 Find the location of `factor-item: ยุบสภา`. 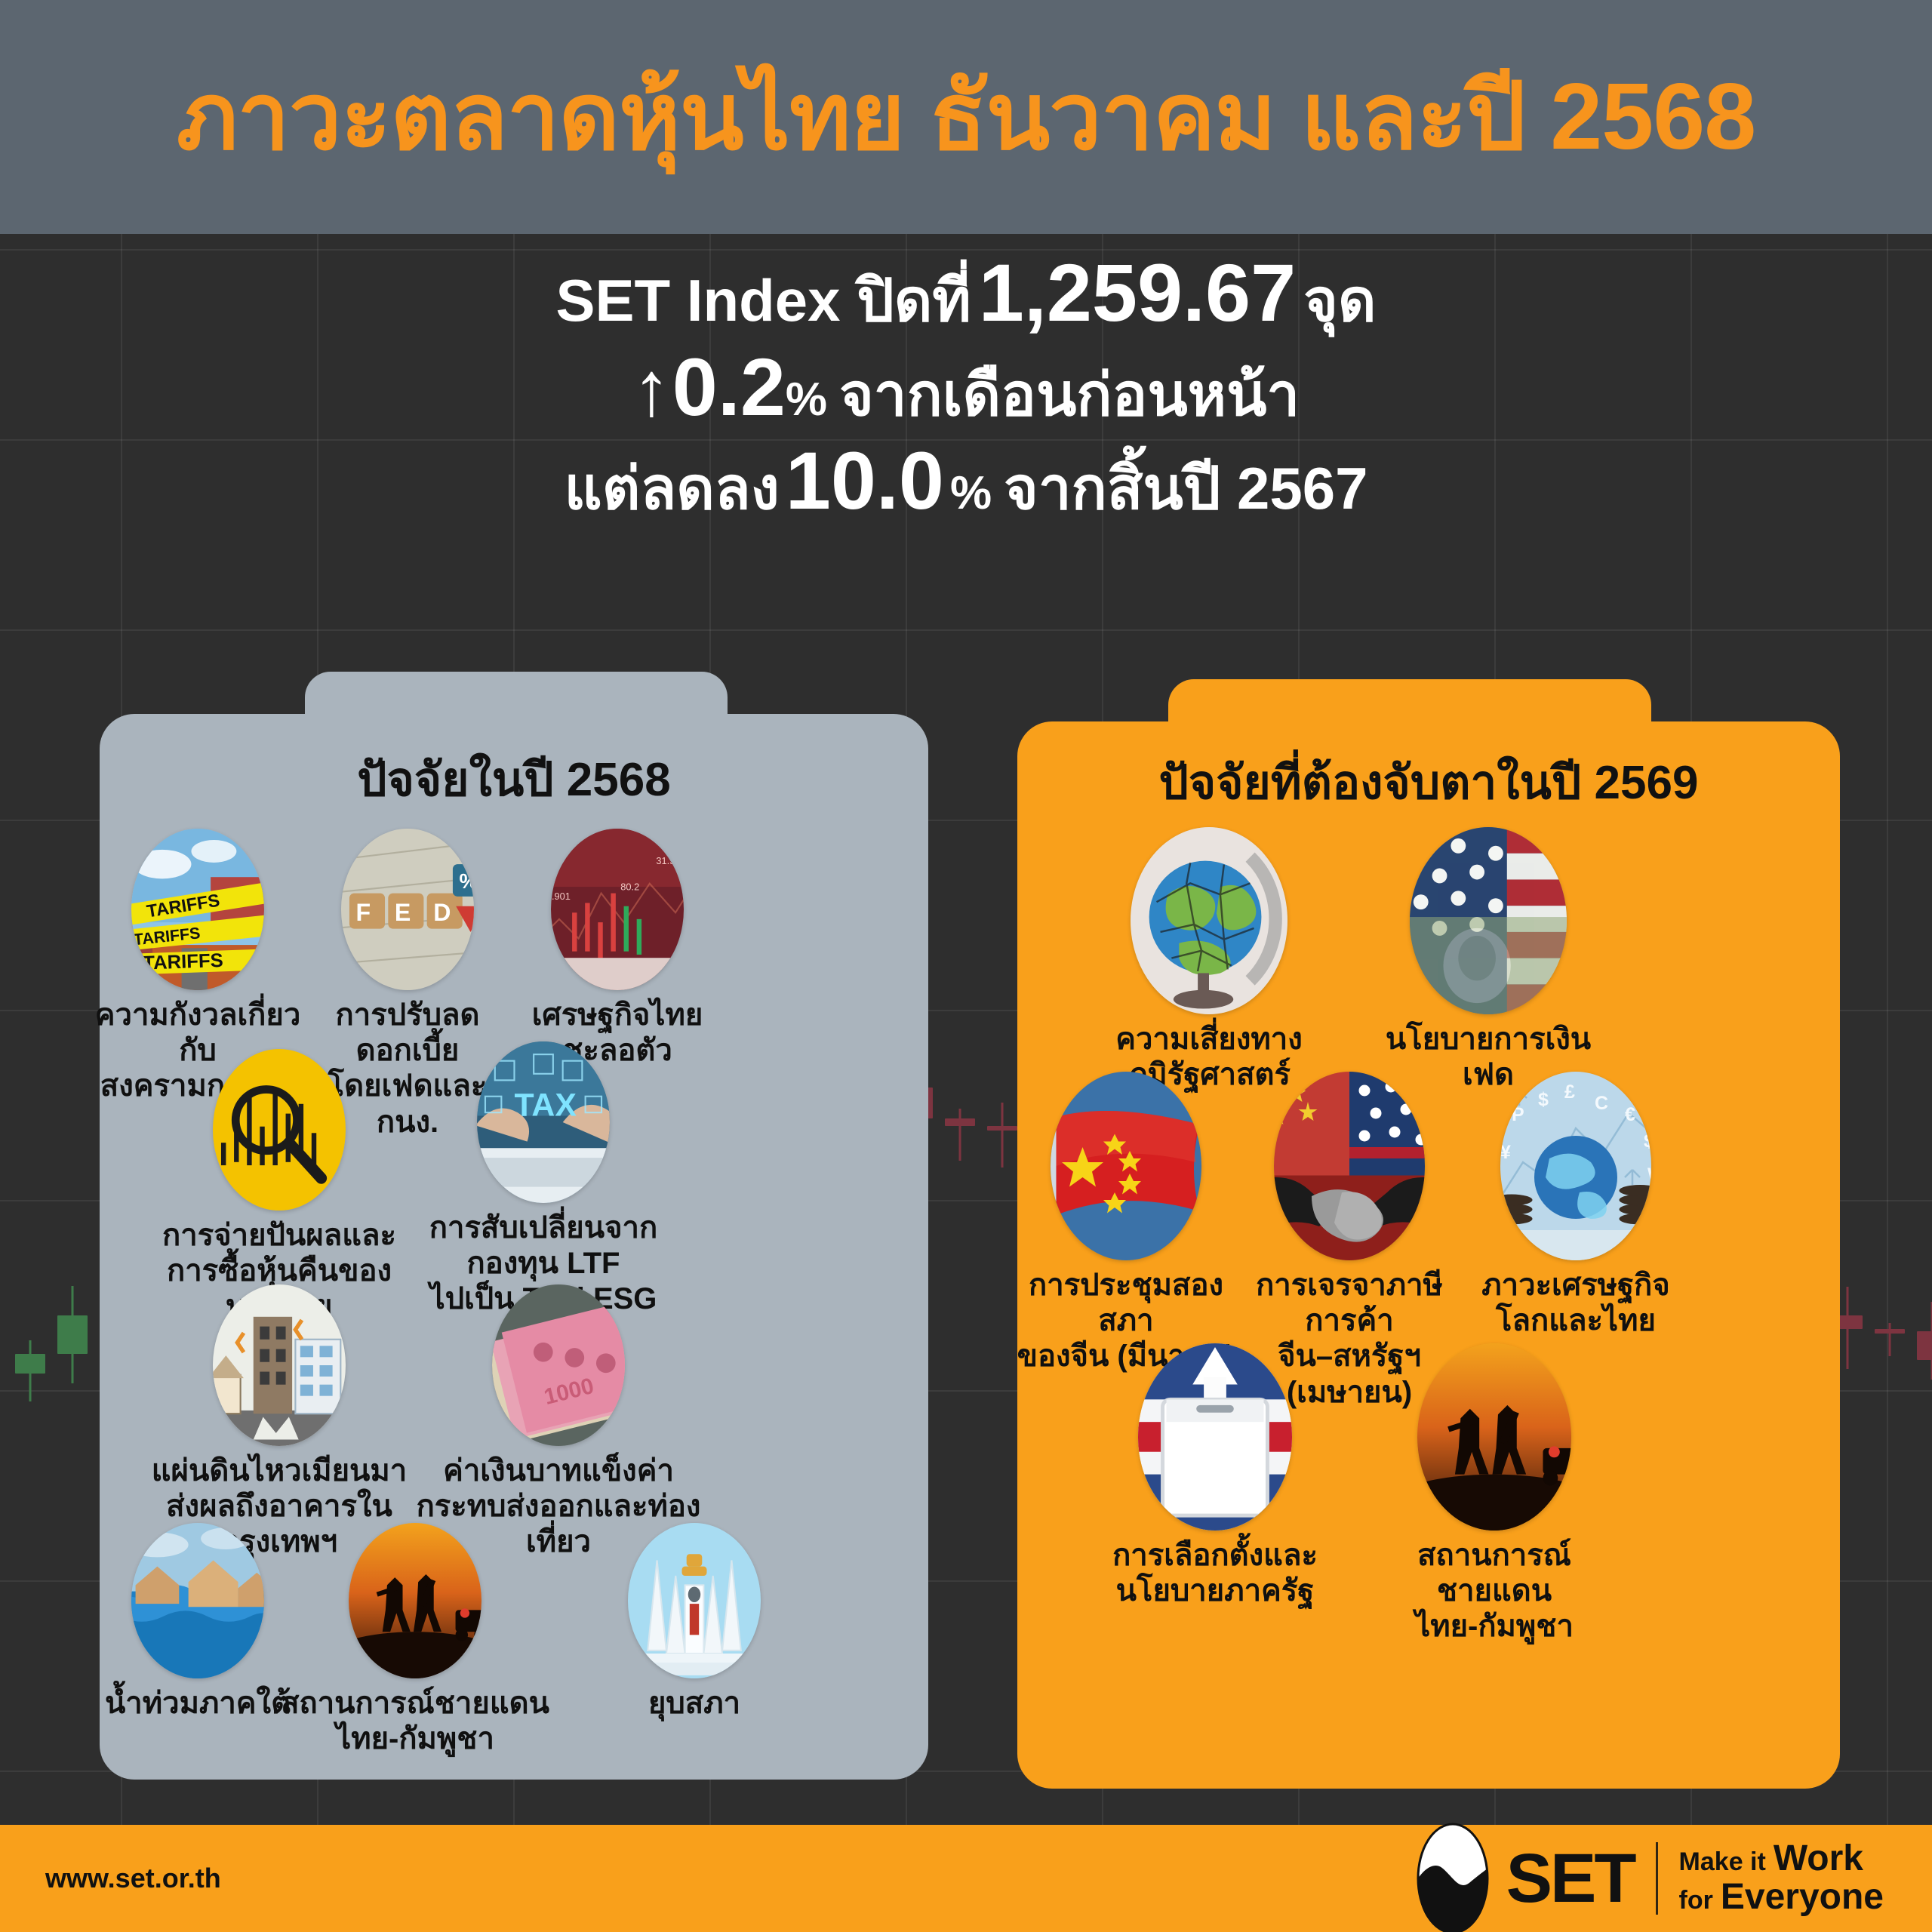

factor-item: ยุบสภา is located at coordinates (694, 1622).